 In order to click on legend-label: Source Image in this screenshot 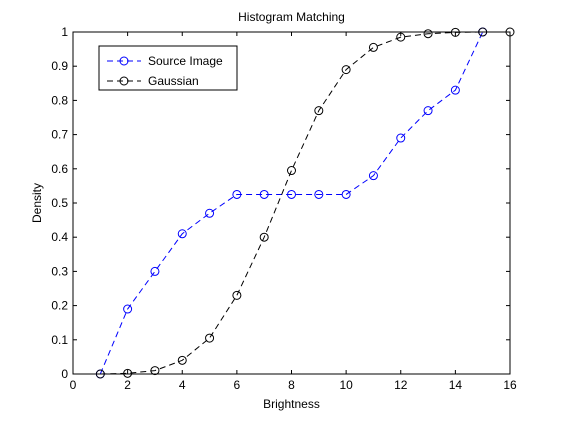, I will do `click(185, 61)`.